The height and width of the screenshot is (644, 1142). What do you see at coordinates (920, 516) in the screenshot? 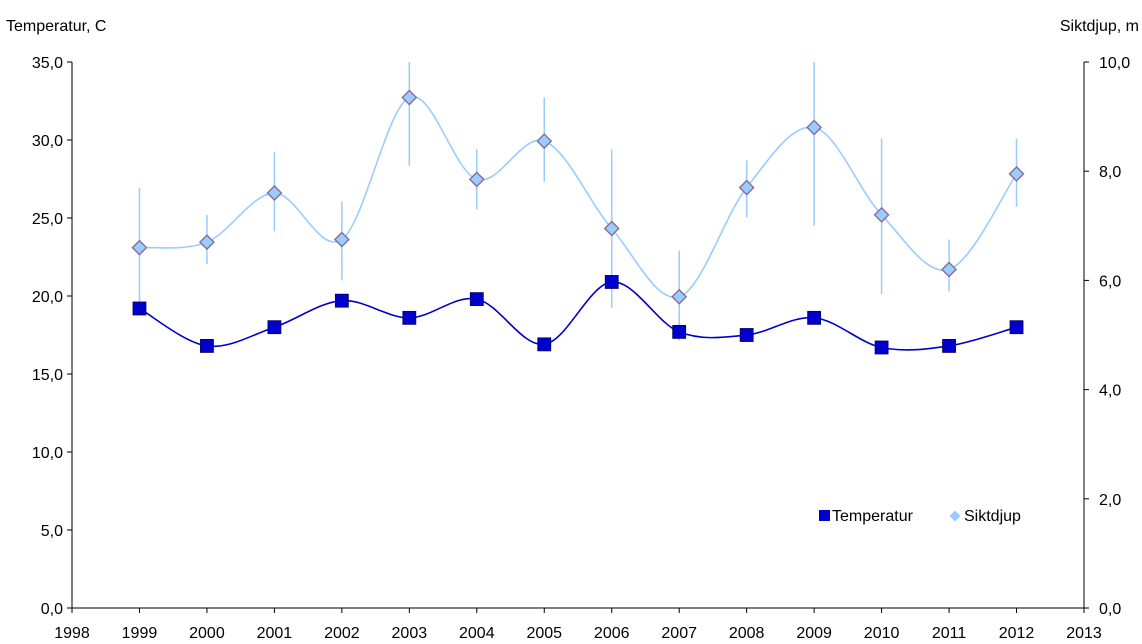
I see `legend: Temperatur Siktdjup` at bounding box center [920, 516].